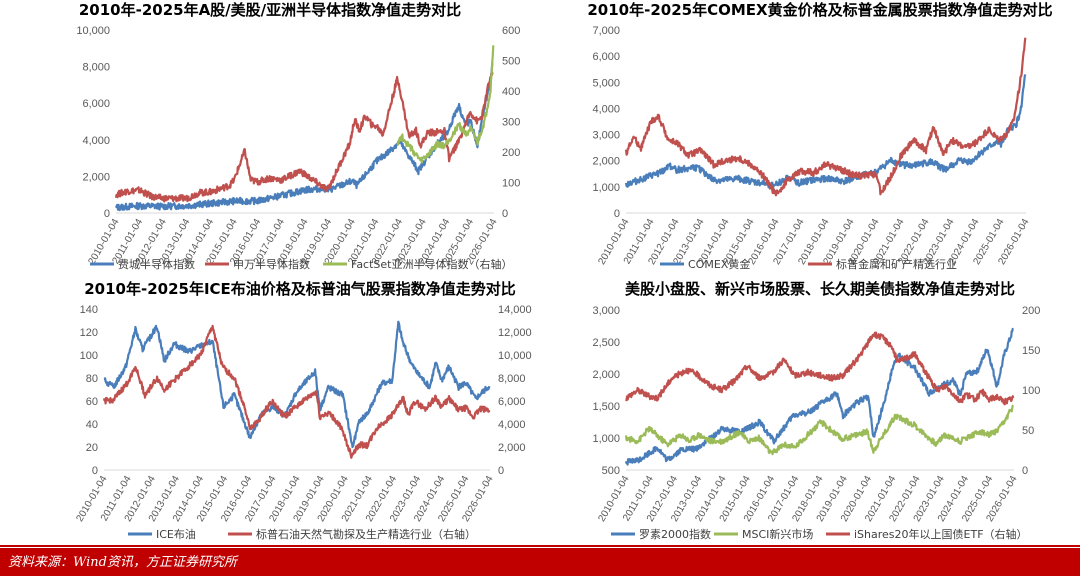 Image resolution: width=1080 pixels, height=576 pixels. I want to click on y-right-tick-label: 12,000, so click(515, 333).